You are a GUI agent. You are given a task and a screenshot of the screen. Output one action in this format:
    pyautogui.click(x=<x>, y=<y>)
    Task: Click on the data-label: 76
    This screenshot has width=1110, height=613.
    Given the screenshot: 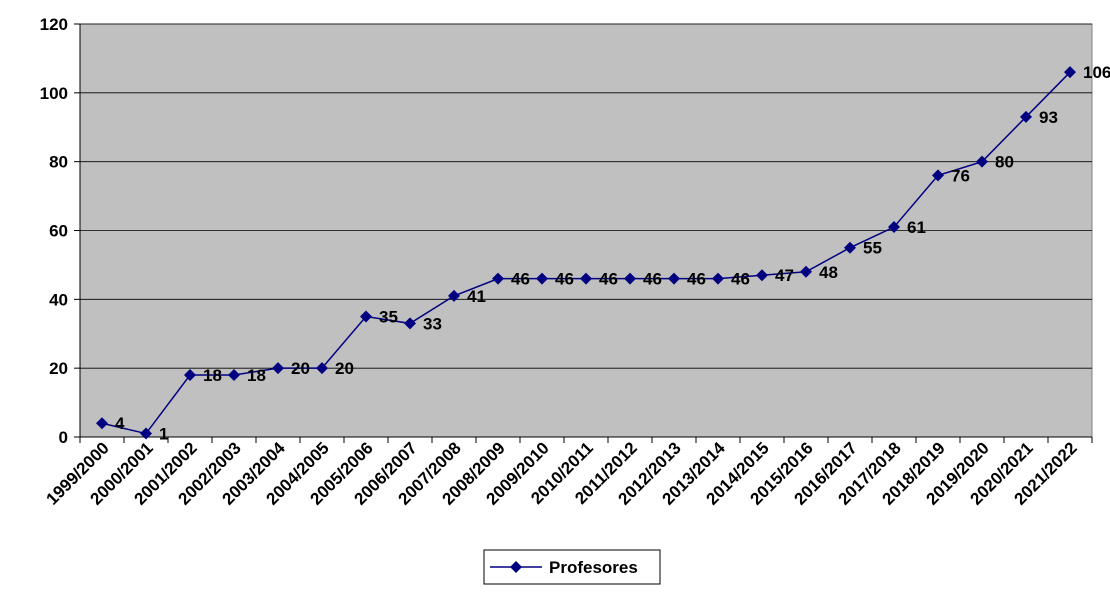 What is the action you would take?
    pyautogui.click(x=960, y=175)
    